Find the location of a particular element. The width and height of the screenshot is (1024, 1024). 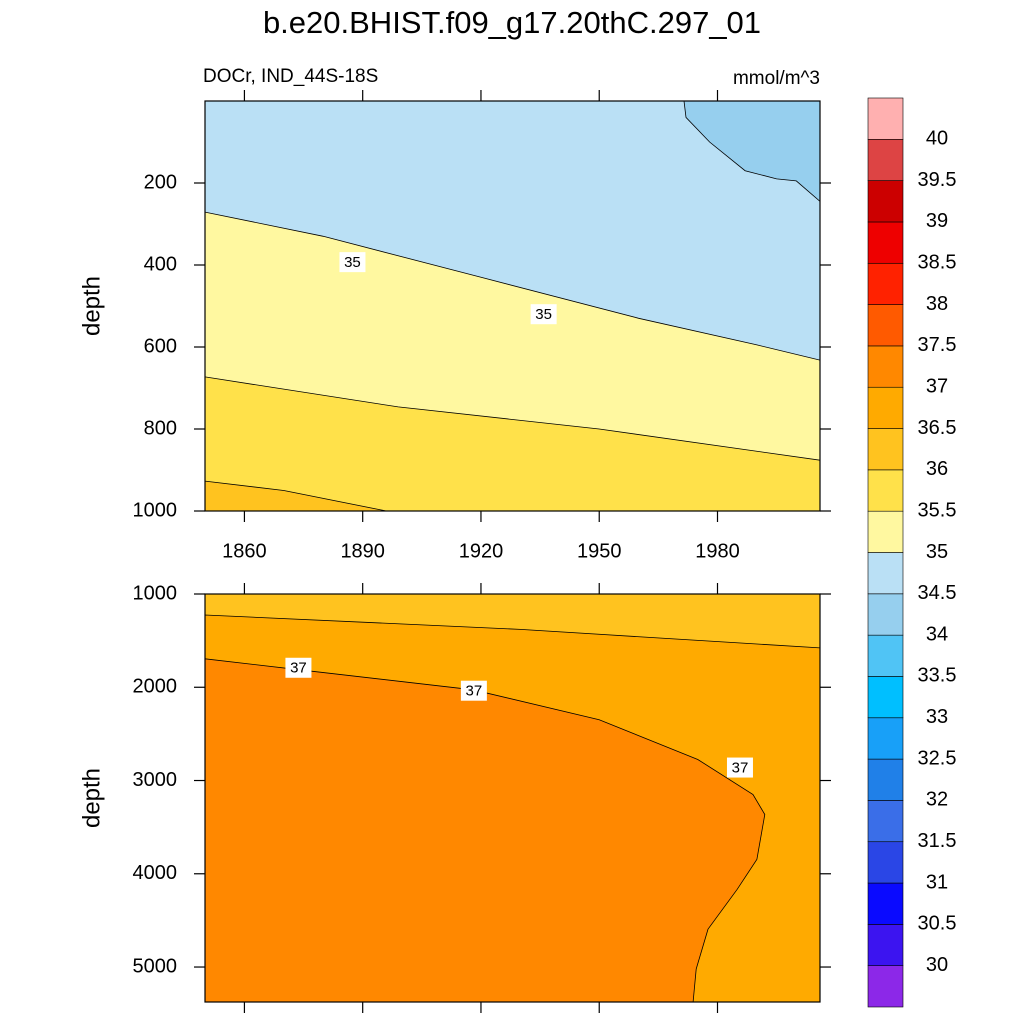

x-tick-label: 1980 is located at coordinates (717, 551).